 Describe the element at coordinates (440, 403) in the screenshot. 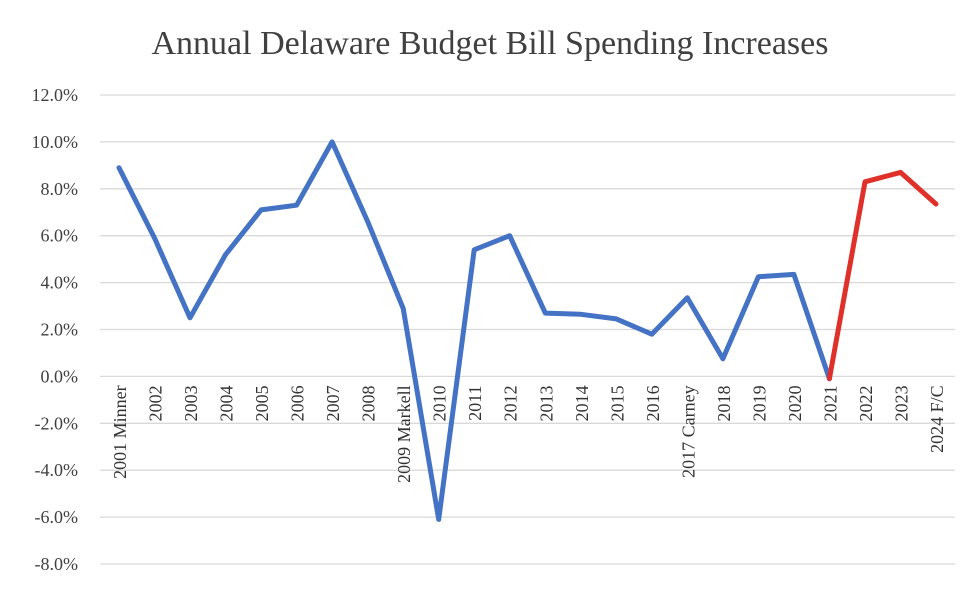

I see `x-category-label: 2010` at that location.